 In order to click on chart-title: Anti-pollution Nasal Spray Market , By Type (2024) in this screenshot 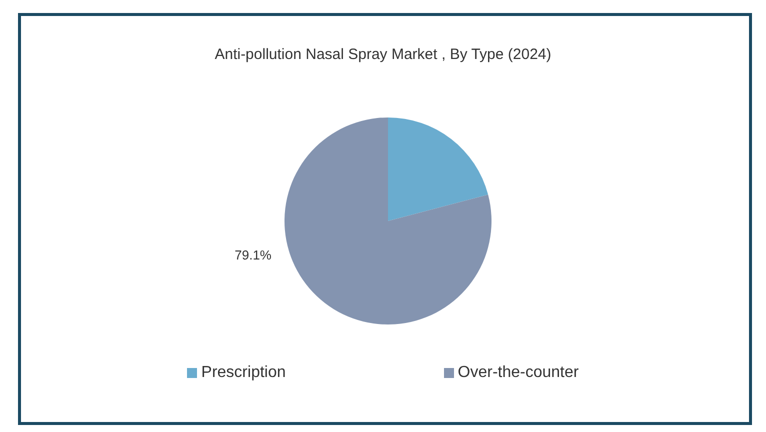, I will do `click(383, 54)`.